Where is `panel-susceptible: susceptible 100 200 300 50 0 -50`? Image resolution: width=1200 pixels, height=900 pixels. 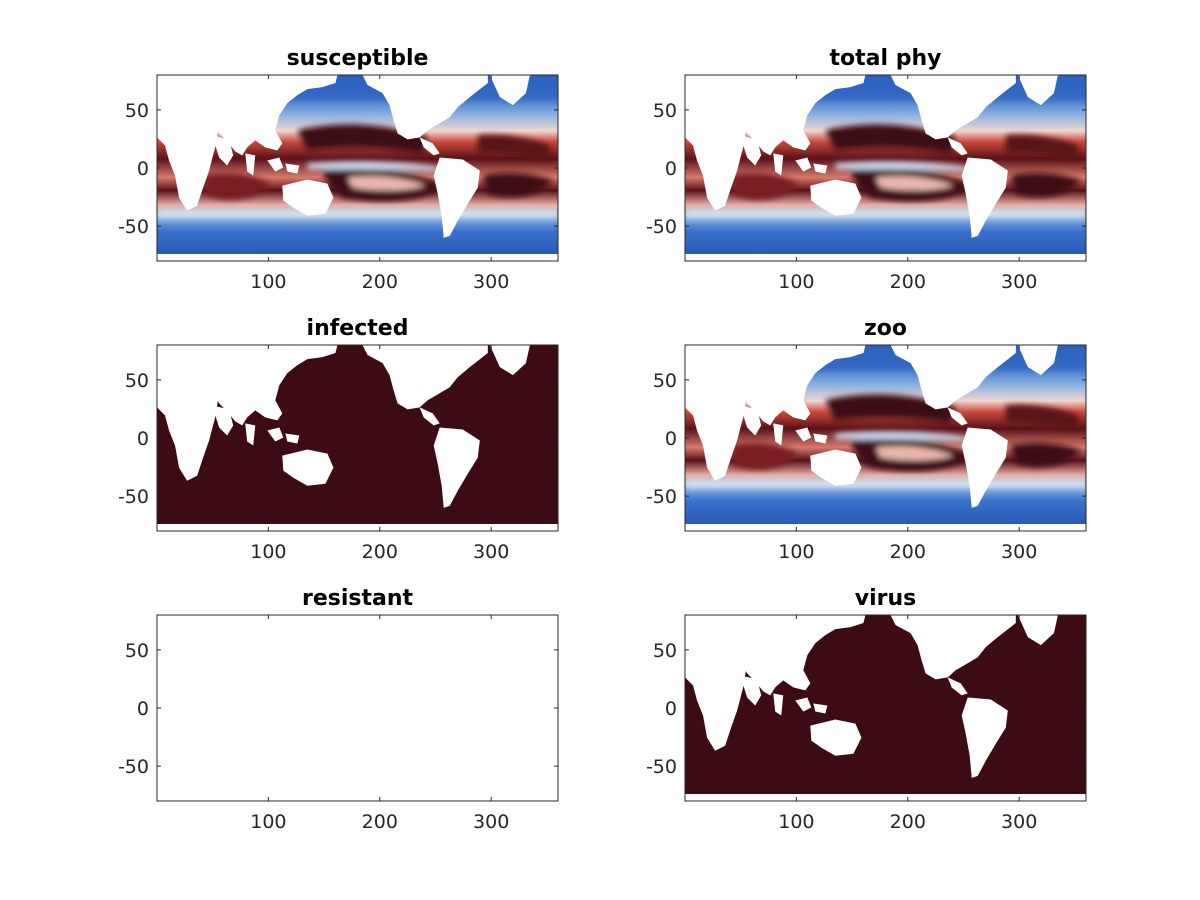
panel-susceptible: susceptible 100 200 300 50 0 -50 is located at coordinates (338, 169).